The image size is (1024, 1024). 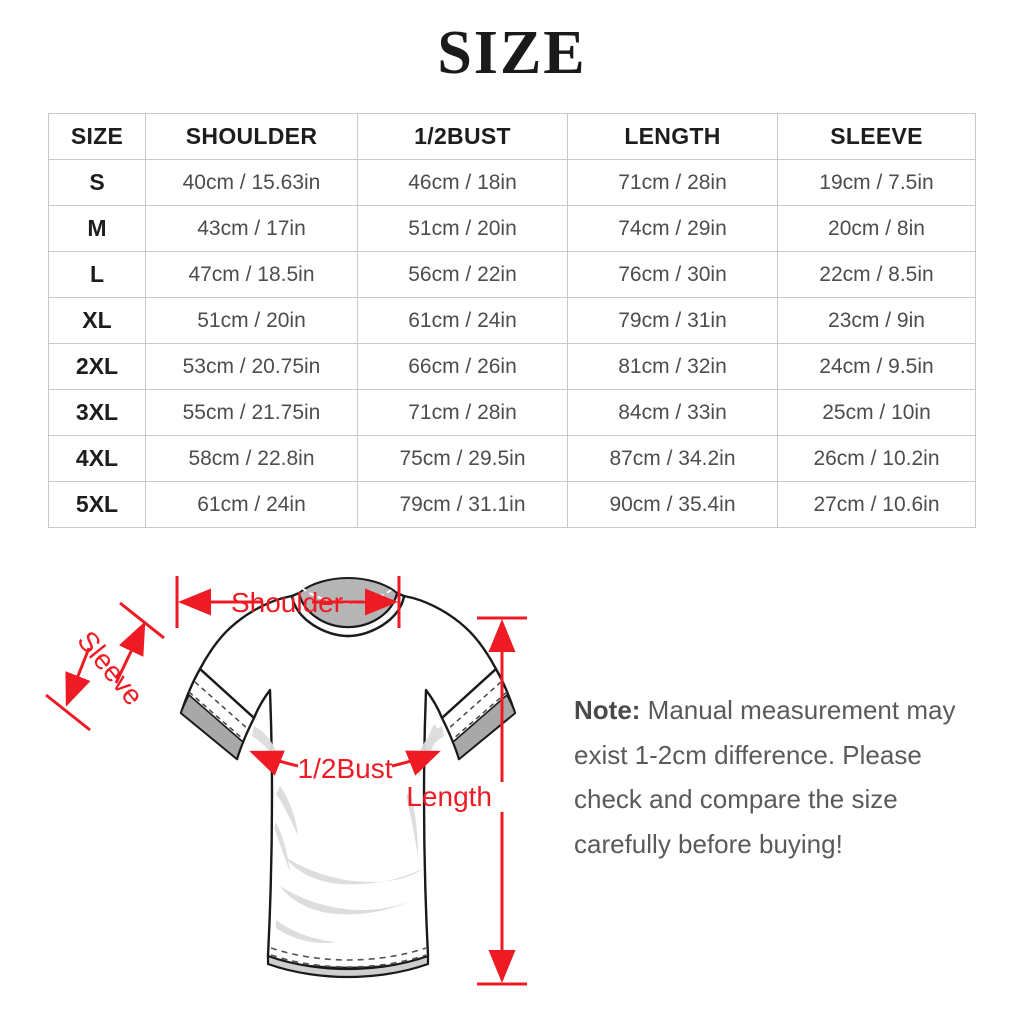 What do you see at coordinates (876, 182) in the screenshot?
I see `cell-sleeve: 19cm / 7.5in` at bounding box center [876, 182].